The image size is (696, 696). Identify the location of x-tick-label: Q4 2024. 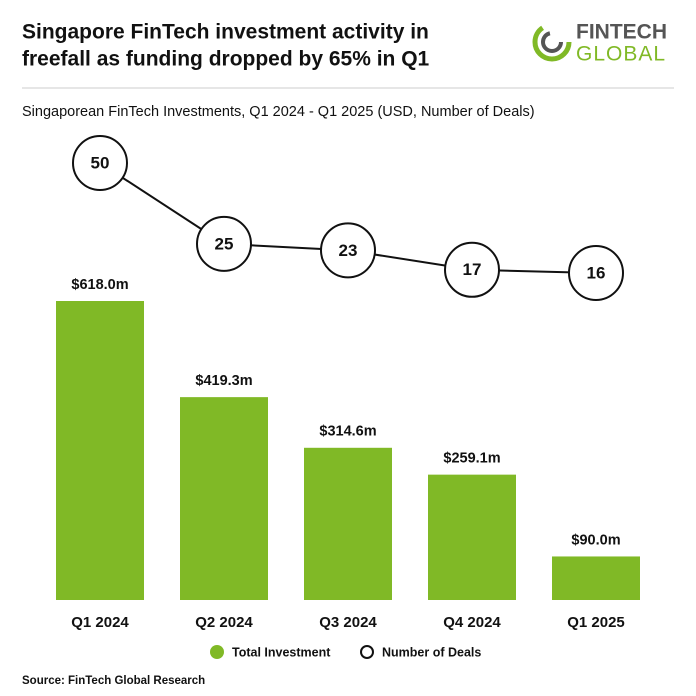
(472, 622).